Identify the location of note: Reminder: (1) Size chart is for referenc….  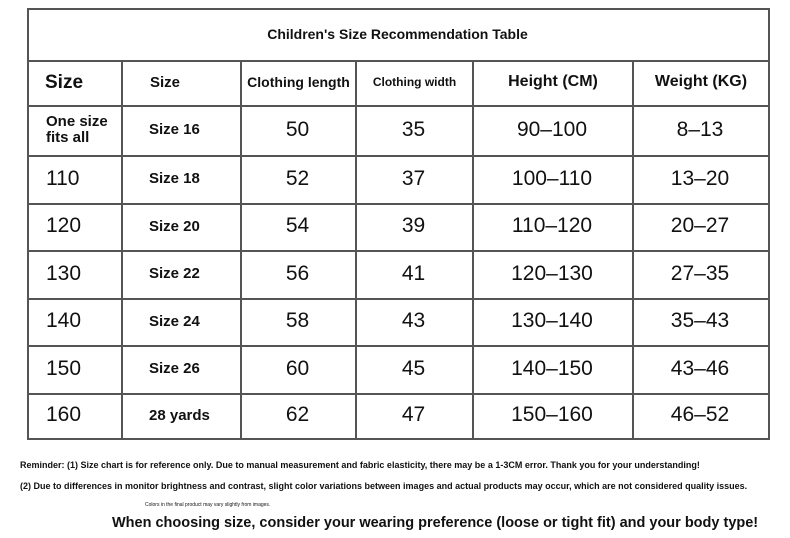
(360, 465).